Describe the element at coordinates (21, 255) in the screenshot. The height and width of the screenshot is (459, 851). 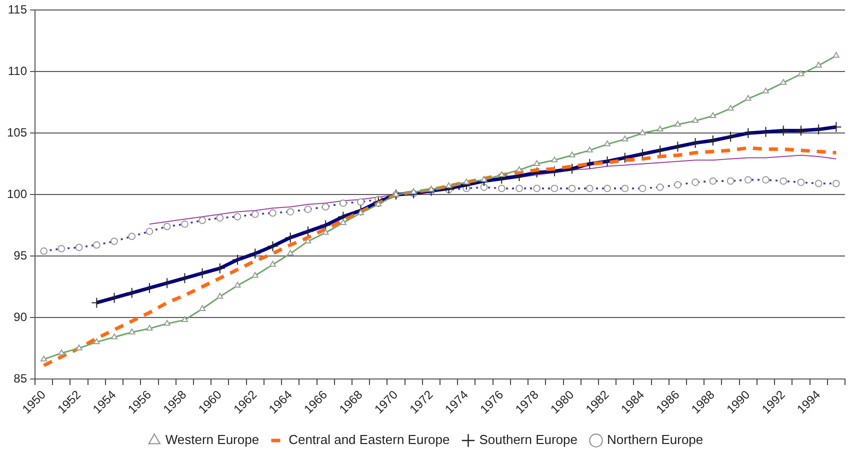
I see `y-tick-label: 95` at that location.